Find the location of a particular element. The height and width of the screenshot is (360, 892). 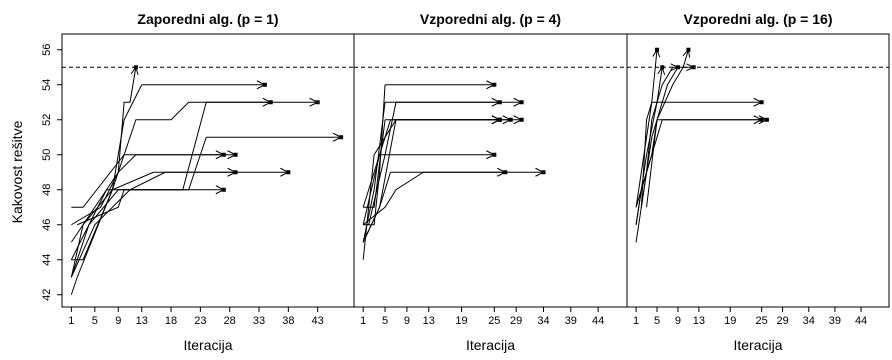

panel-title: Vzporedni alg. (p = 4) is located at coordinates (490, 19).